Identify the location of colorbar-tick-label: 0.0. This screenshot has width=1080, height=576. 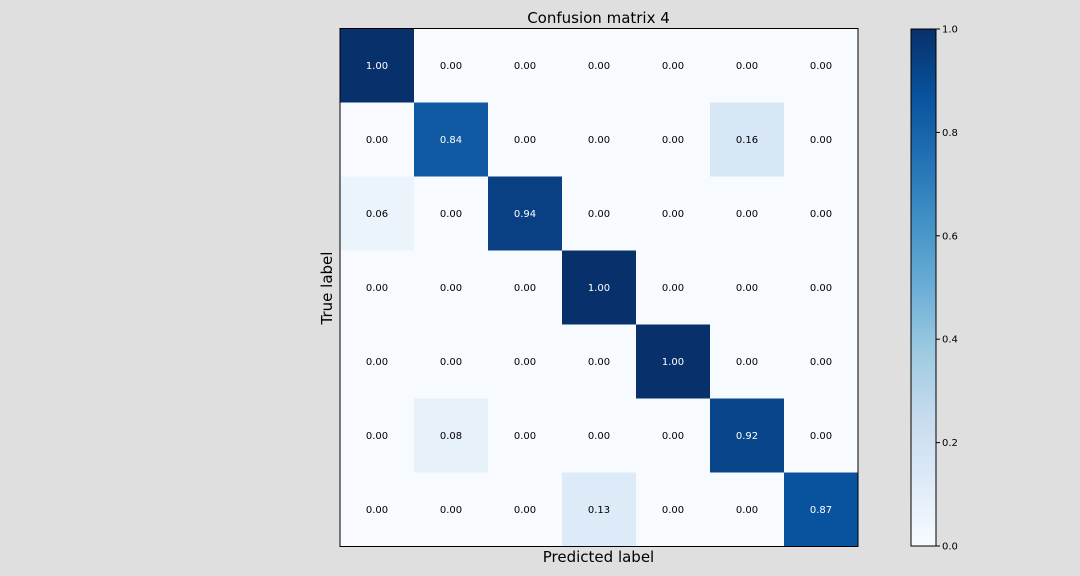
(950, 547).